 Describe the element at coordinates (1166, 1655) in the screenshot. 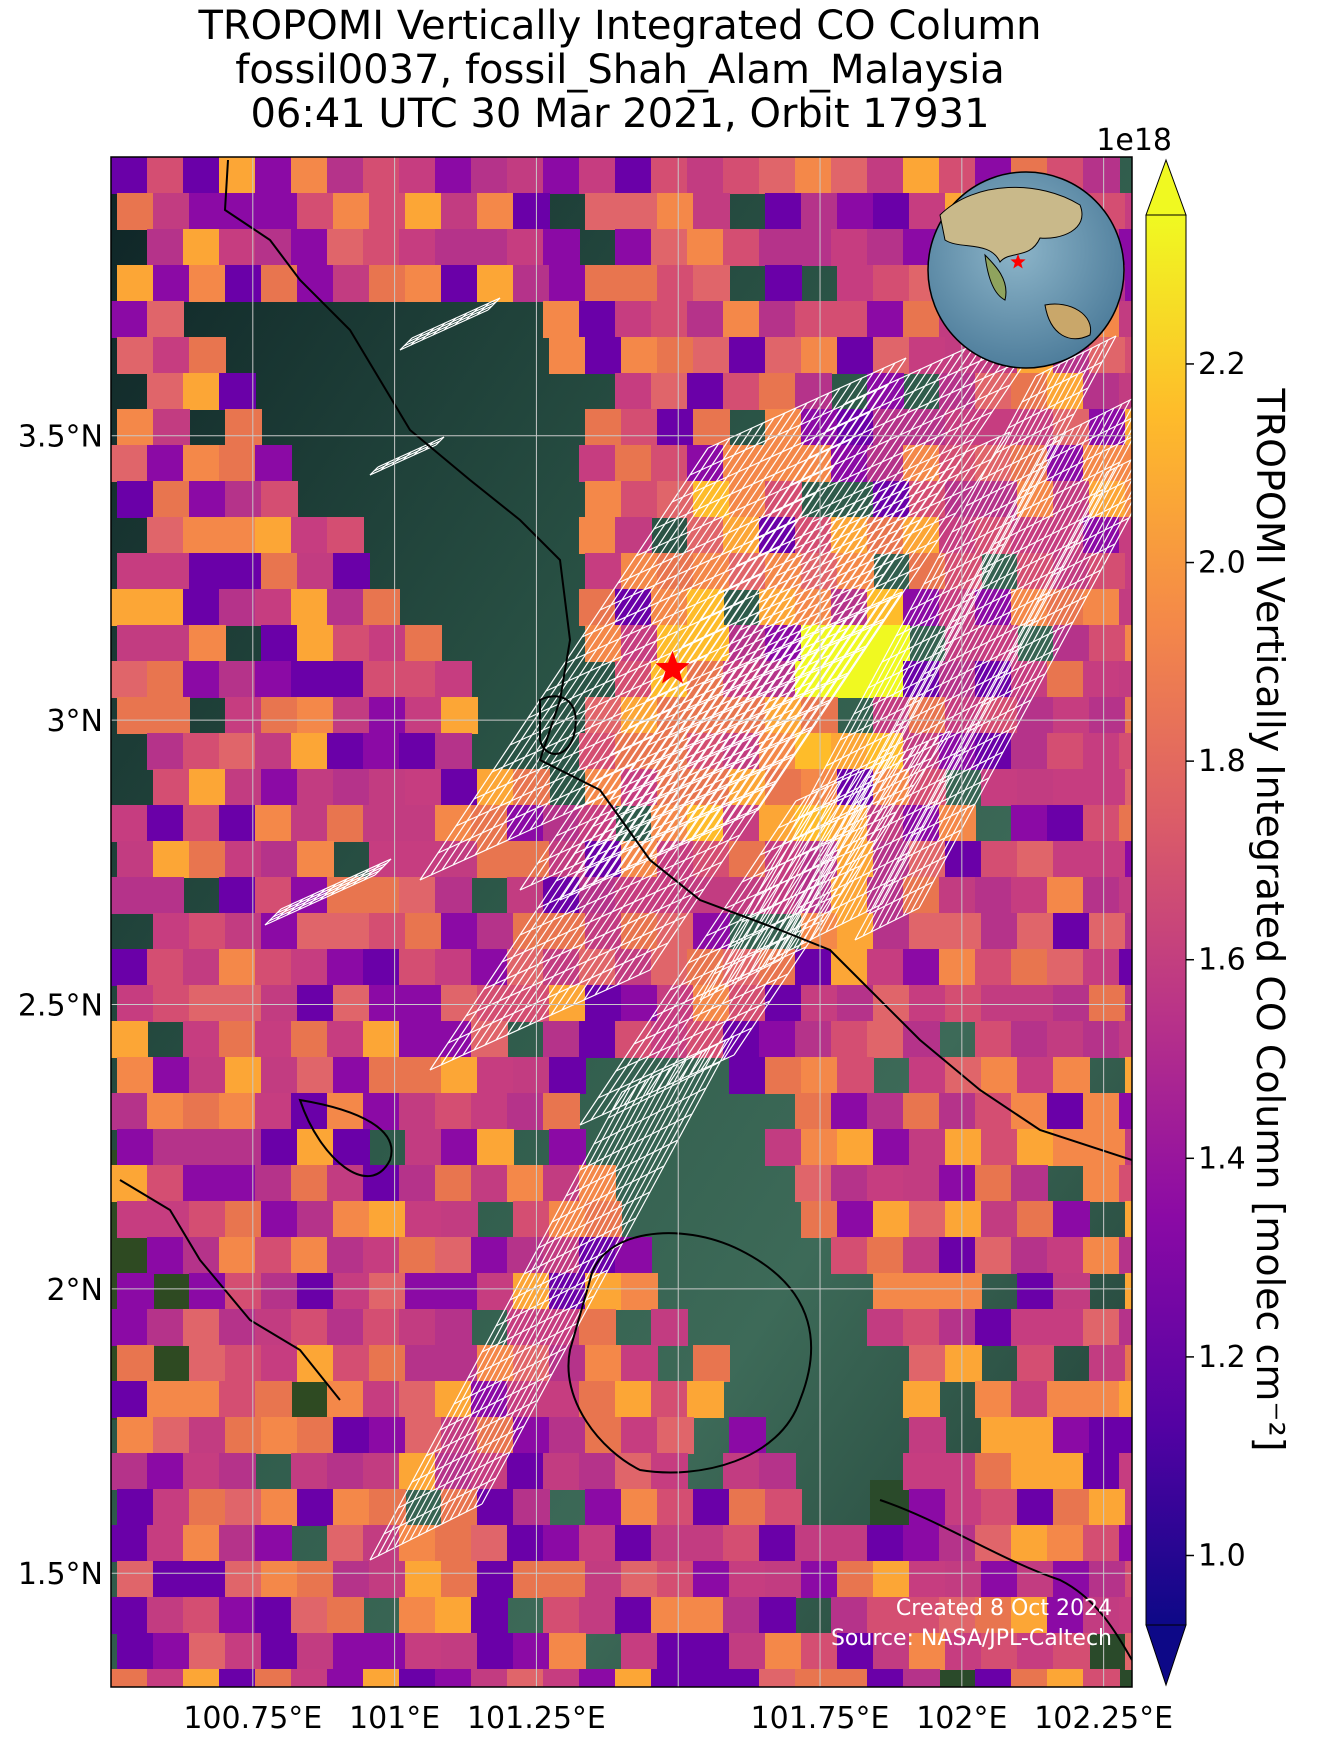

I see `colorbar-min-extend-arrow` at that location.